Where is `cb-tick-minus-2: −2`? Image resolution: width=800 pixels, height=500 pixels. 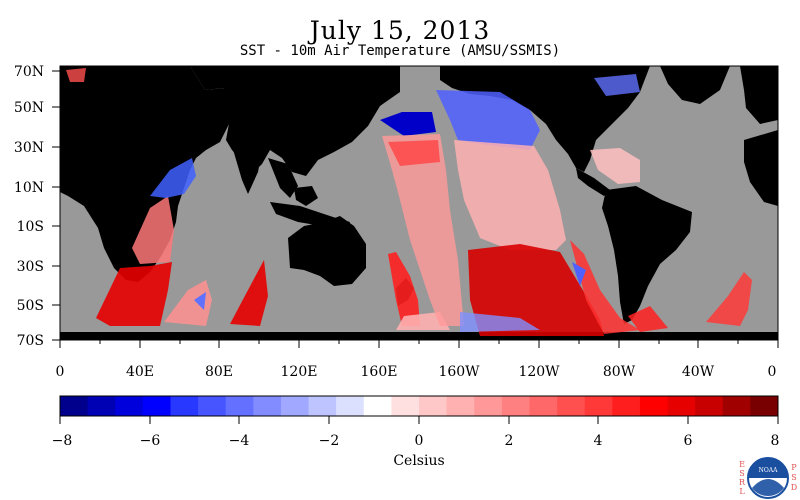 cb-tick-minus-2: −2 is located at coordinates (329, 441).